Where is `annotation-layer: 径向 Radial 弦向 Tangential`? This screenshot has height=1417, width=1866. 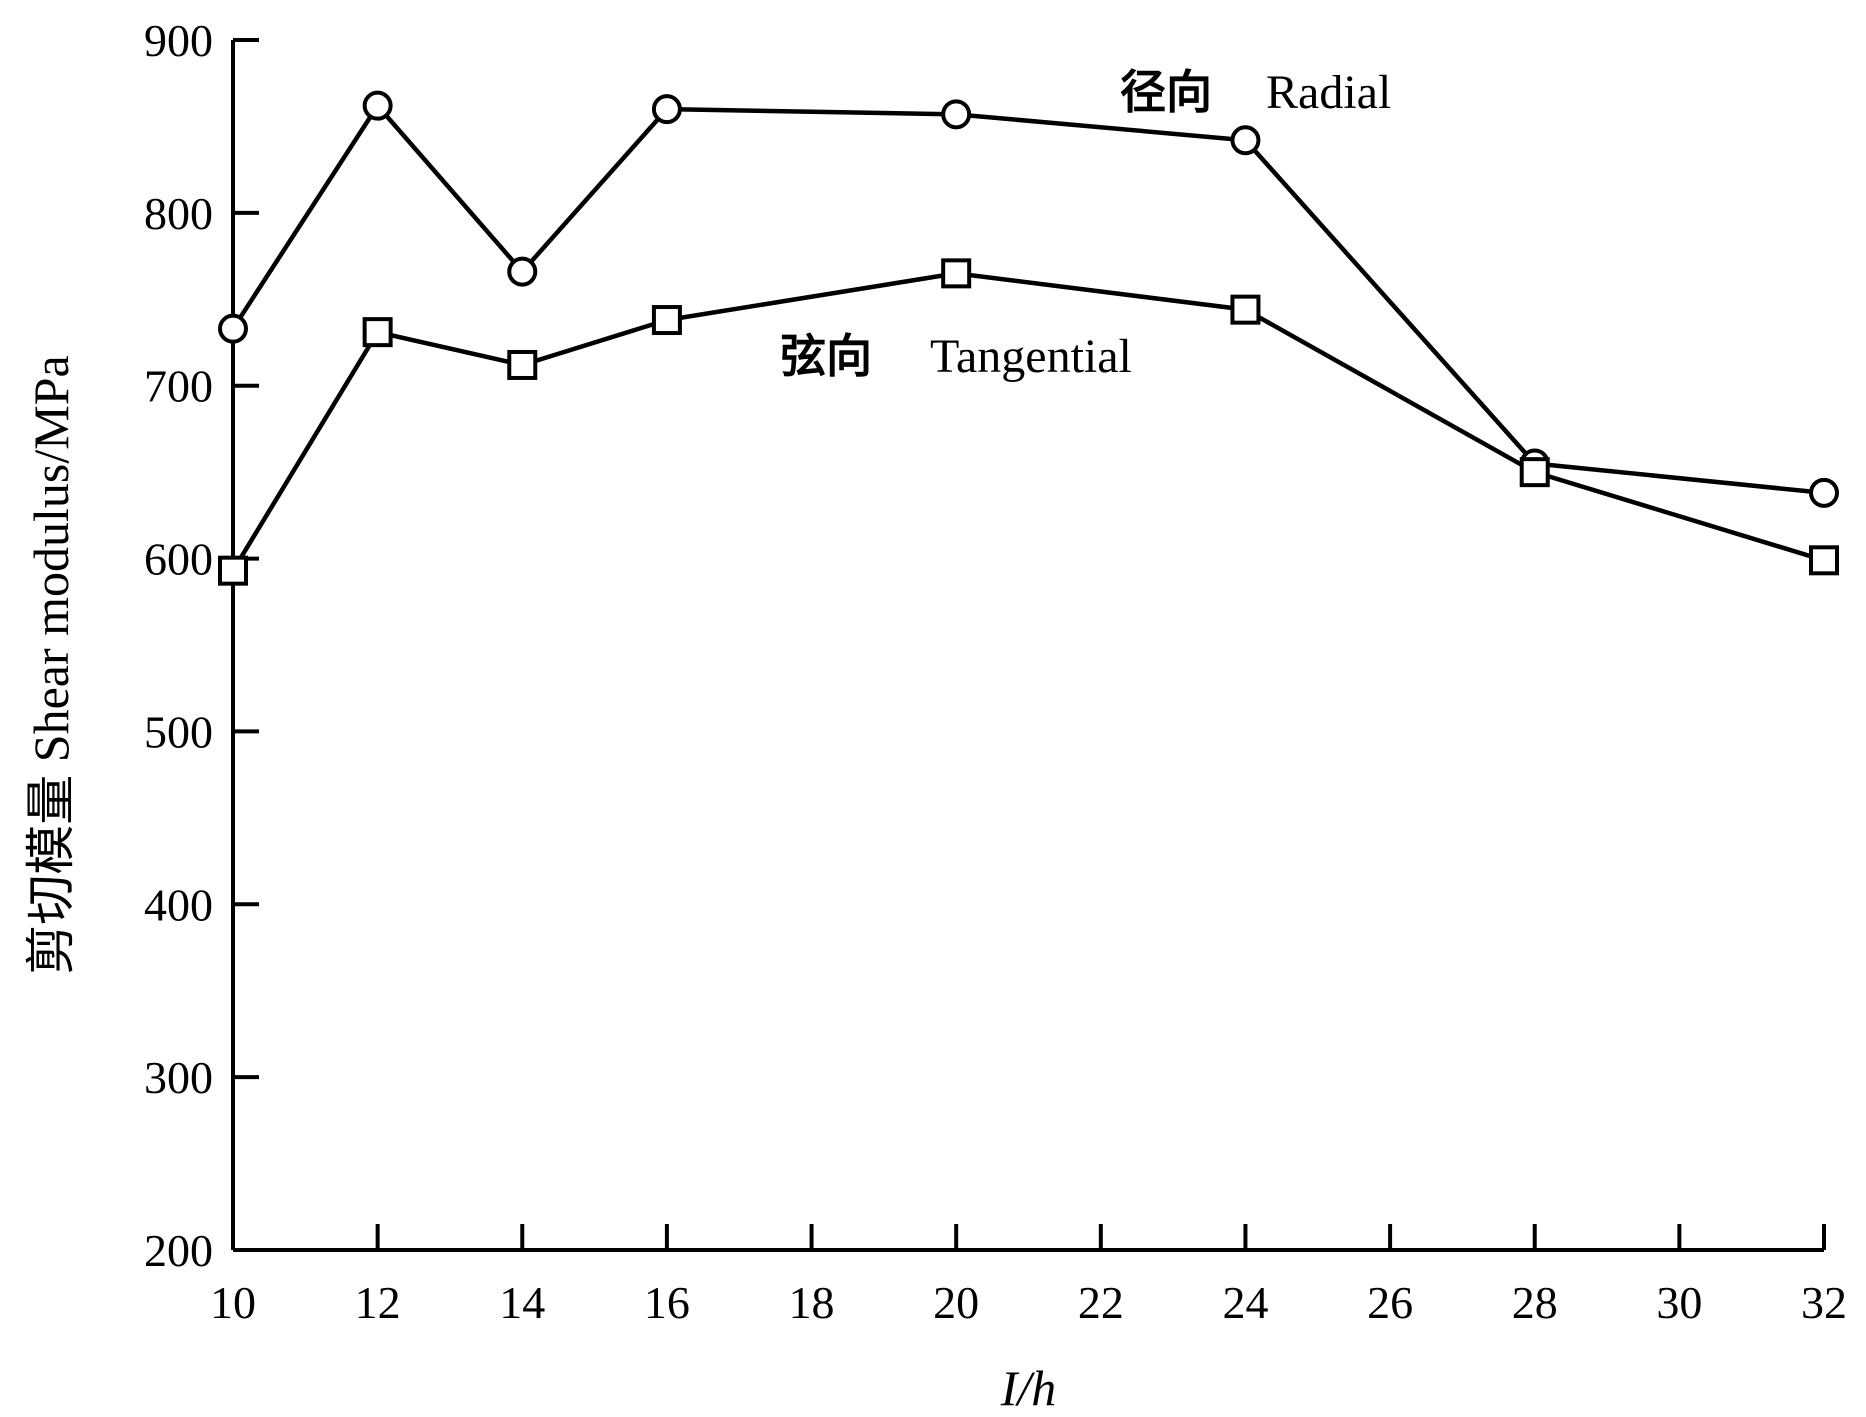 annotation-layer: 径向 Radial 弦向 Tangential is located at coordinates (1085, 224).